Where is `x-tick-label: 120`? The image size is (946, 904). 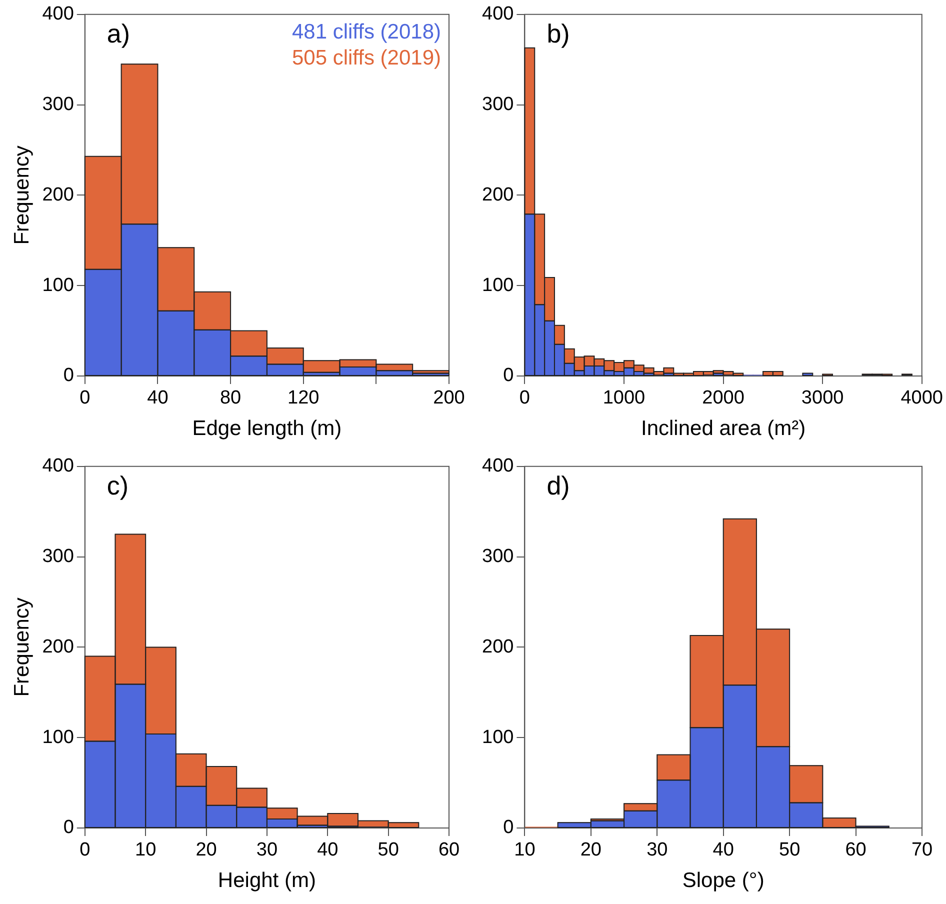
x-tick-label: 120 is located at coordinates (304, 398).